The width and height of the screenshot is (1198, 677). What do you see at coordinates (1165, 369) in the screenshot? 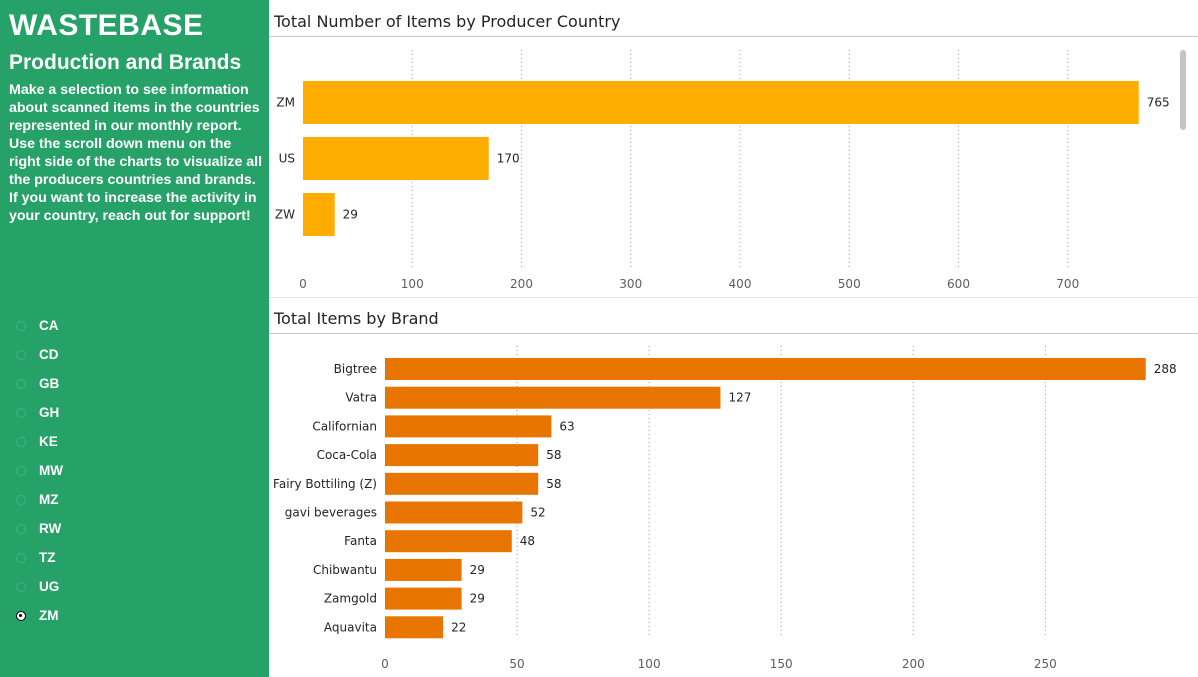
I see `data-label: 288` at bounding box center [1165, 369].